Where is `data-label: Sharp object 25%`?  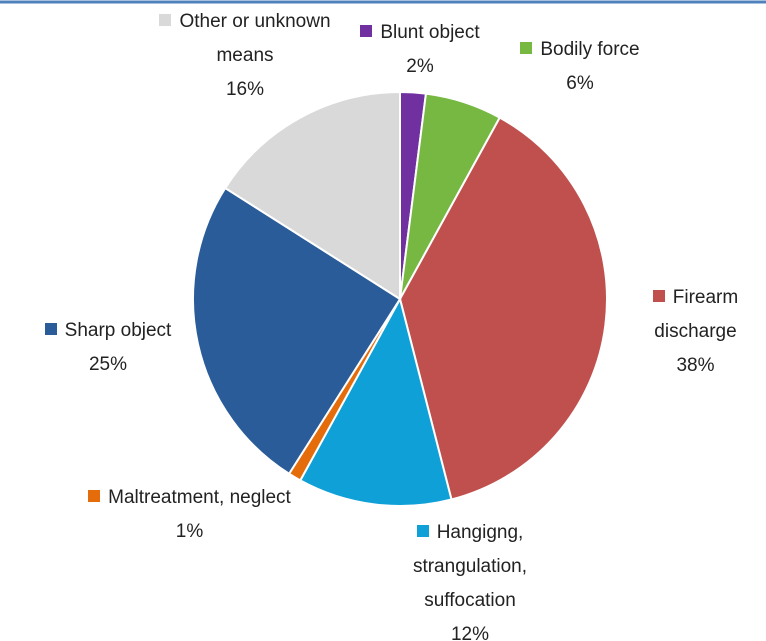 data-label: Sharp object 25% is located at coordinates (108, 348).